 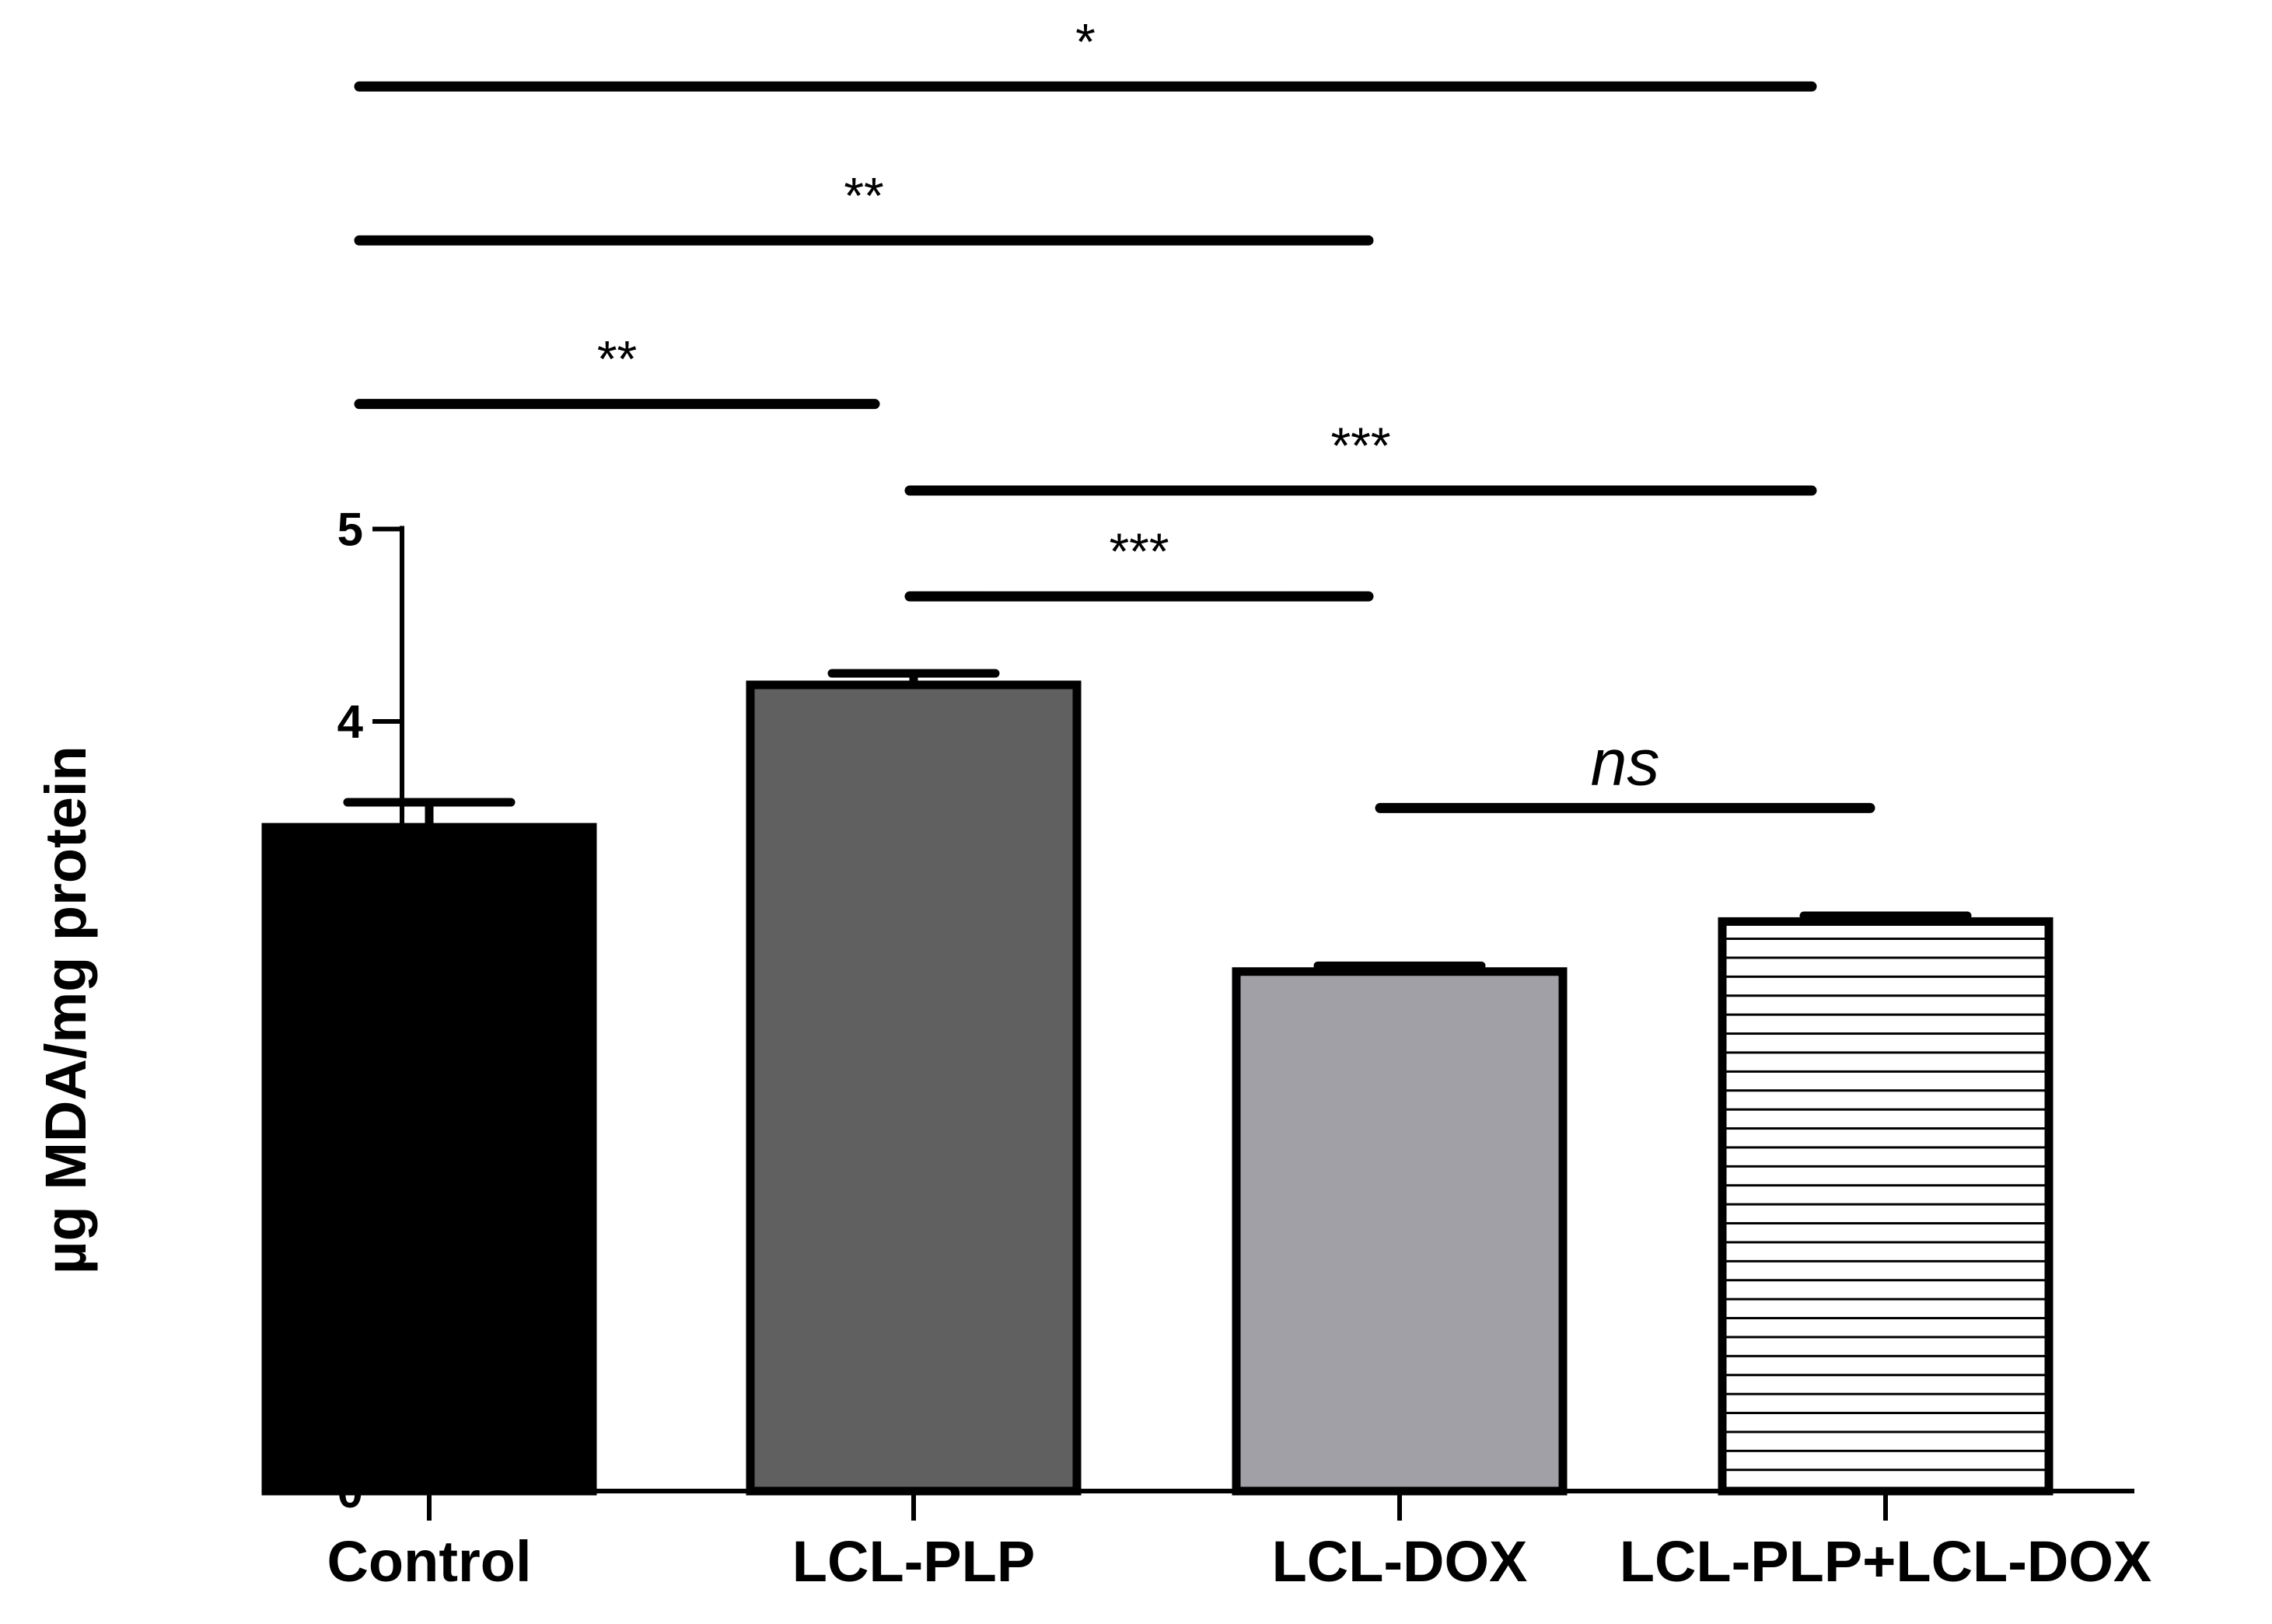 I want to click on y-tick-label: 4, so click(x=351, y=722).